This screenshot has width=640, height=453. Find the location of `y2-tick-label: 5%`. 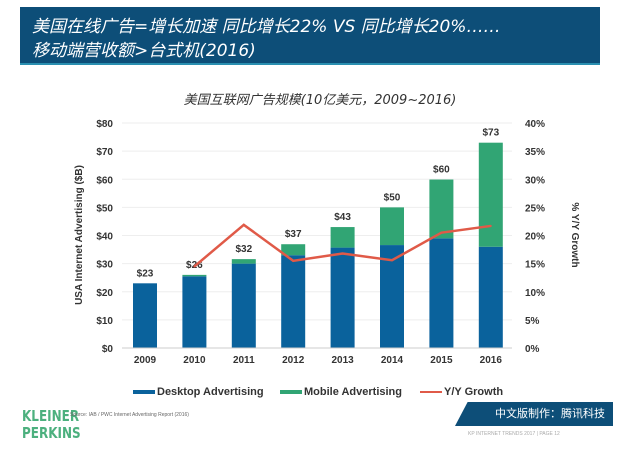

y2-tick-label: 5% is located at coordinates (532, 321).